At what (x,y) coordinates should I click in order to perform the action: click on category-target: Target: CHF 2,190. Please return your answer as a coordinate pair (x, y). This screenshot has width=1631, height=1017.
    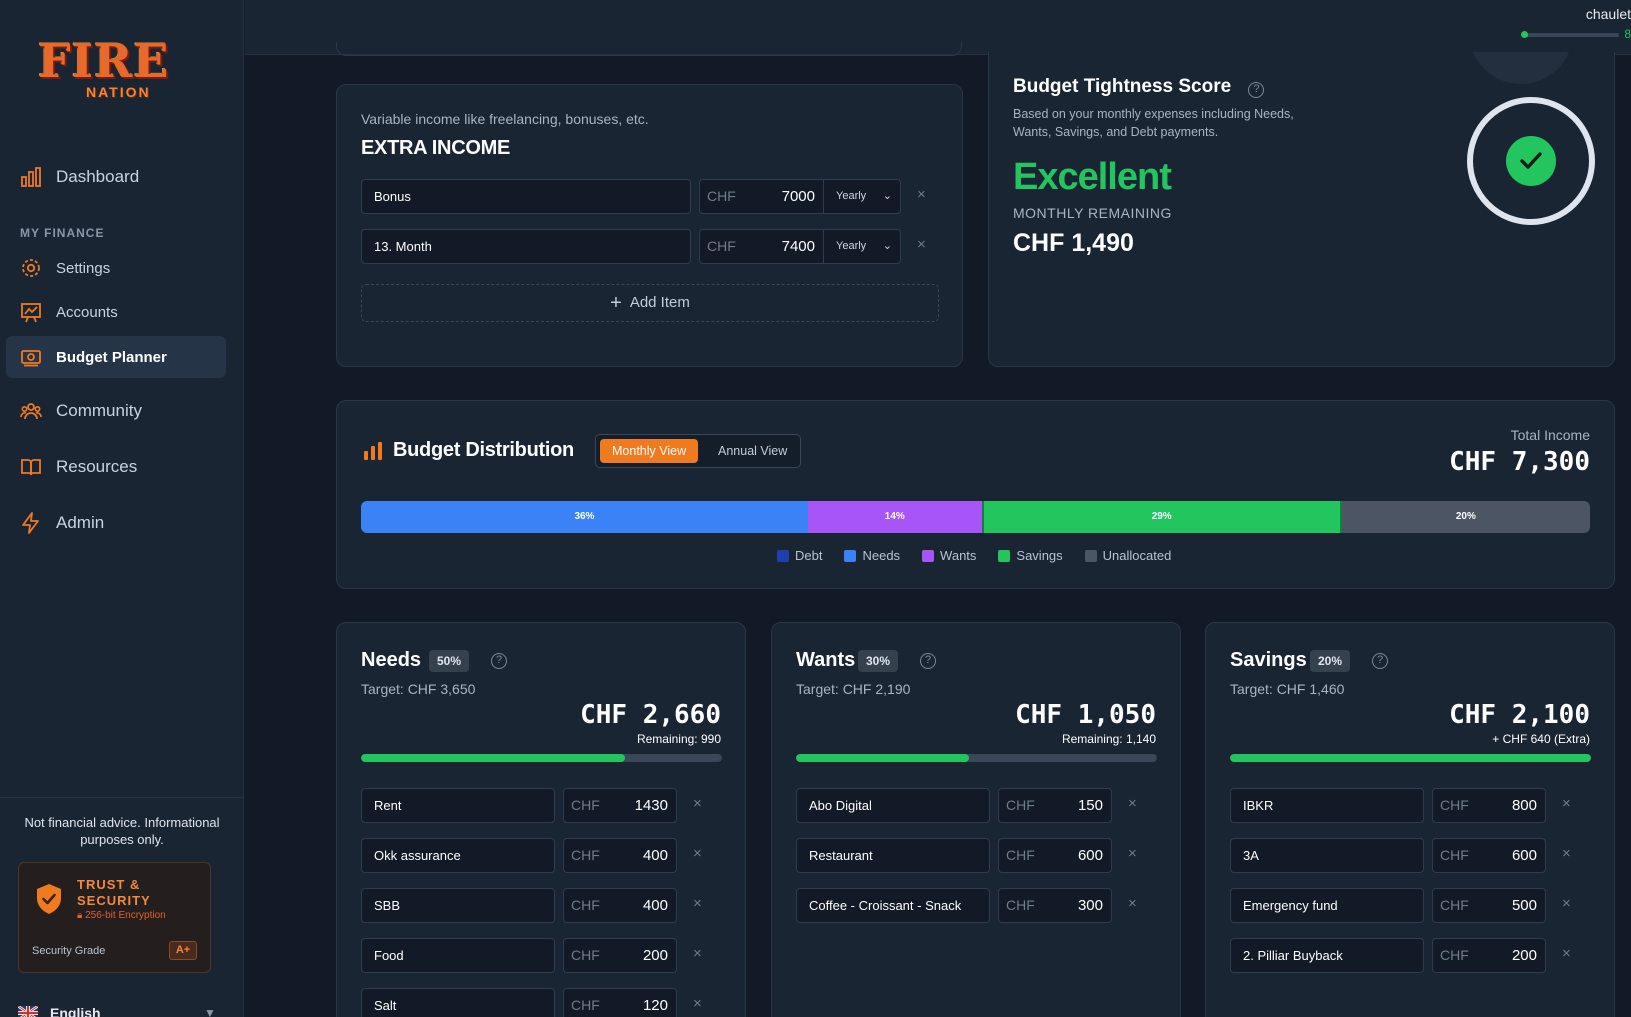
    Looking at the image, I should click on (853, 689).